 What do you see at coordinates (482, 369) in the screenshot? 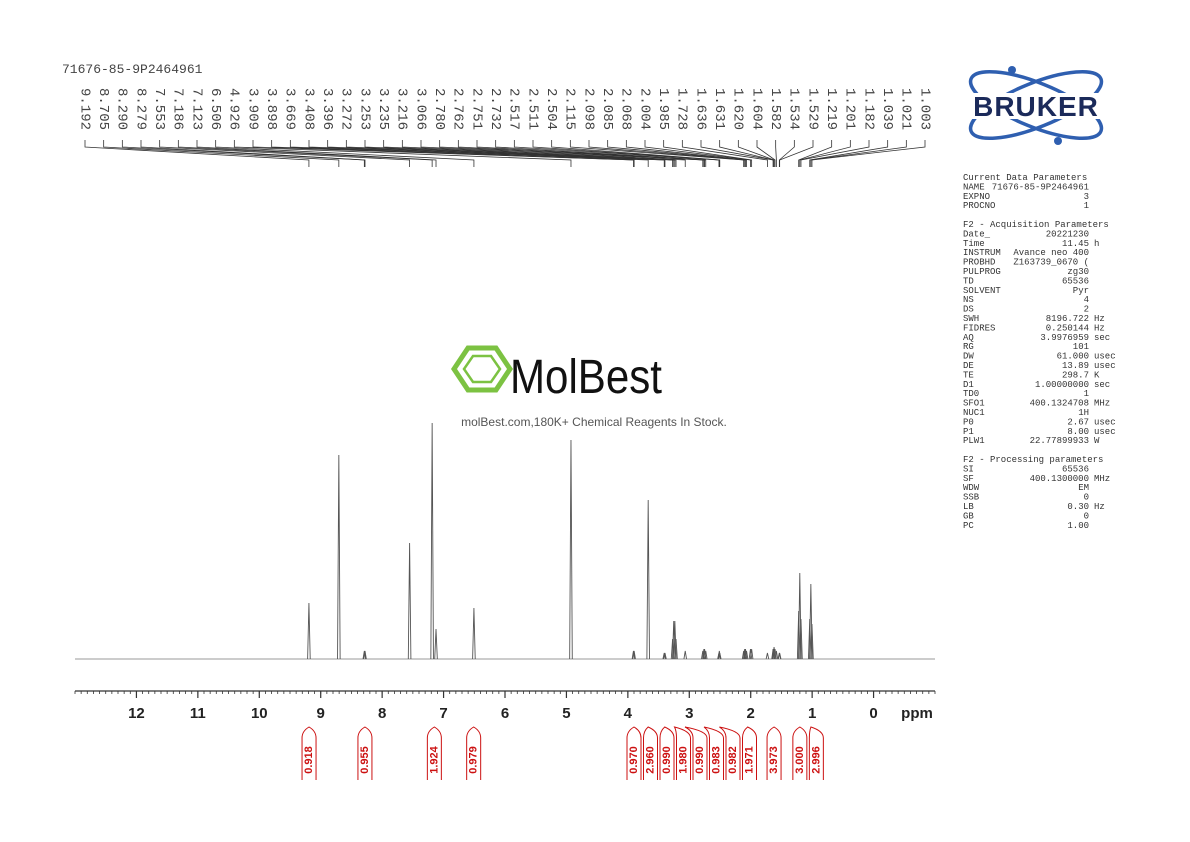
I see `watermark-icon` at bounding box center [482, 369].